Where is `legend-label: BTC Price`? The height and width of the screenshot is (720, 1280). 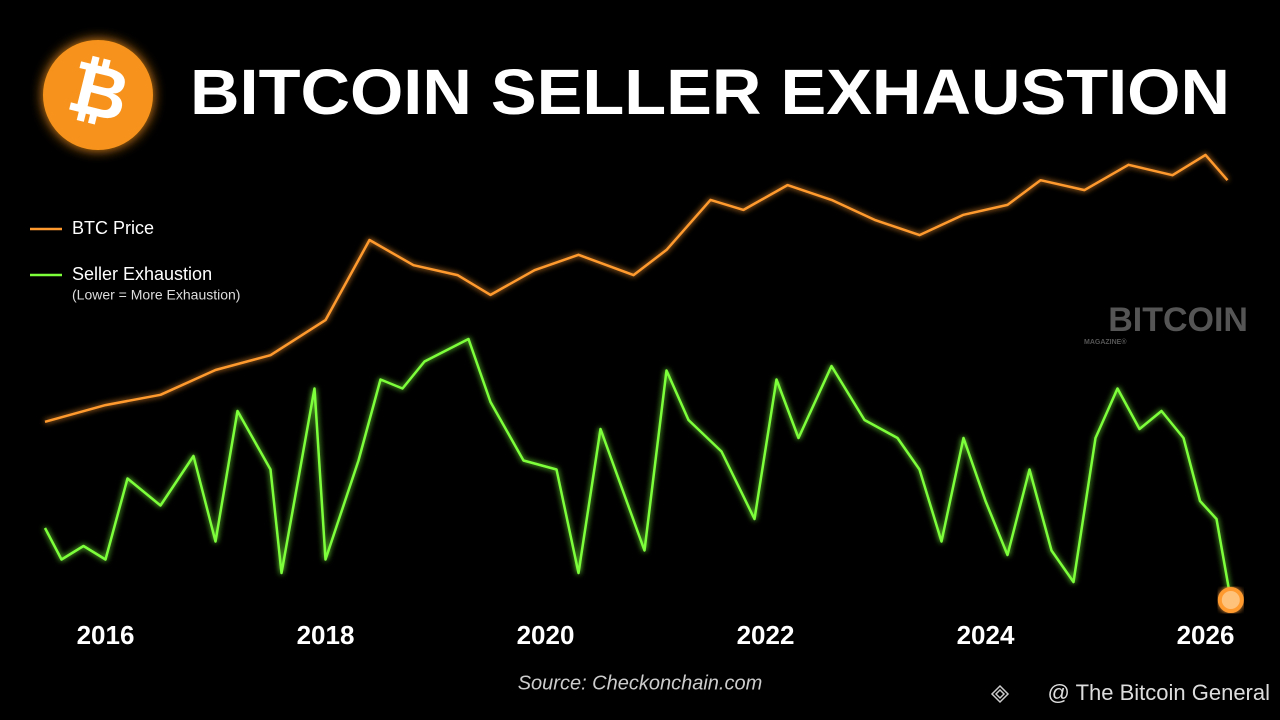 legend-label: BTC Price is located at coordinates (113, 228).